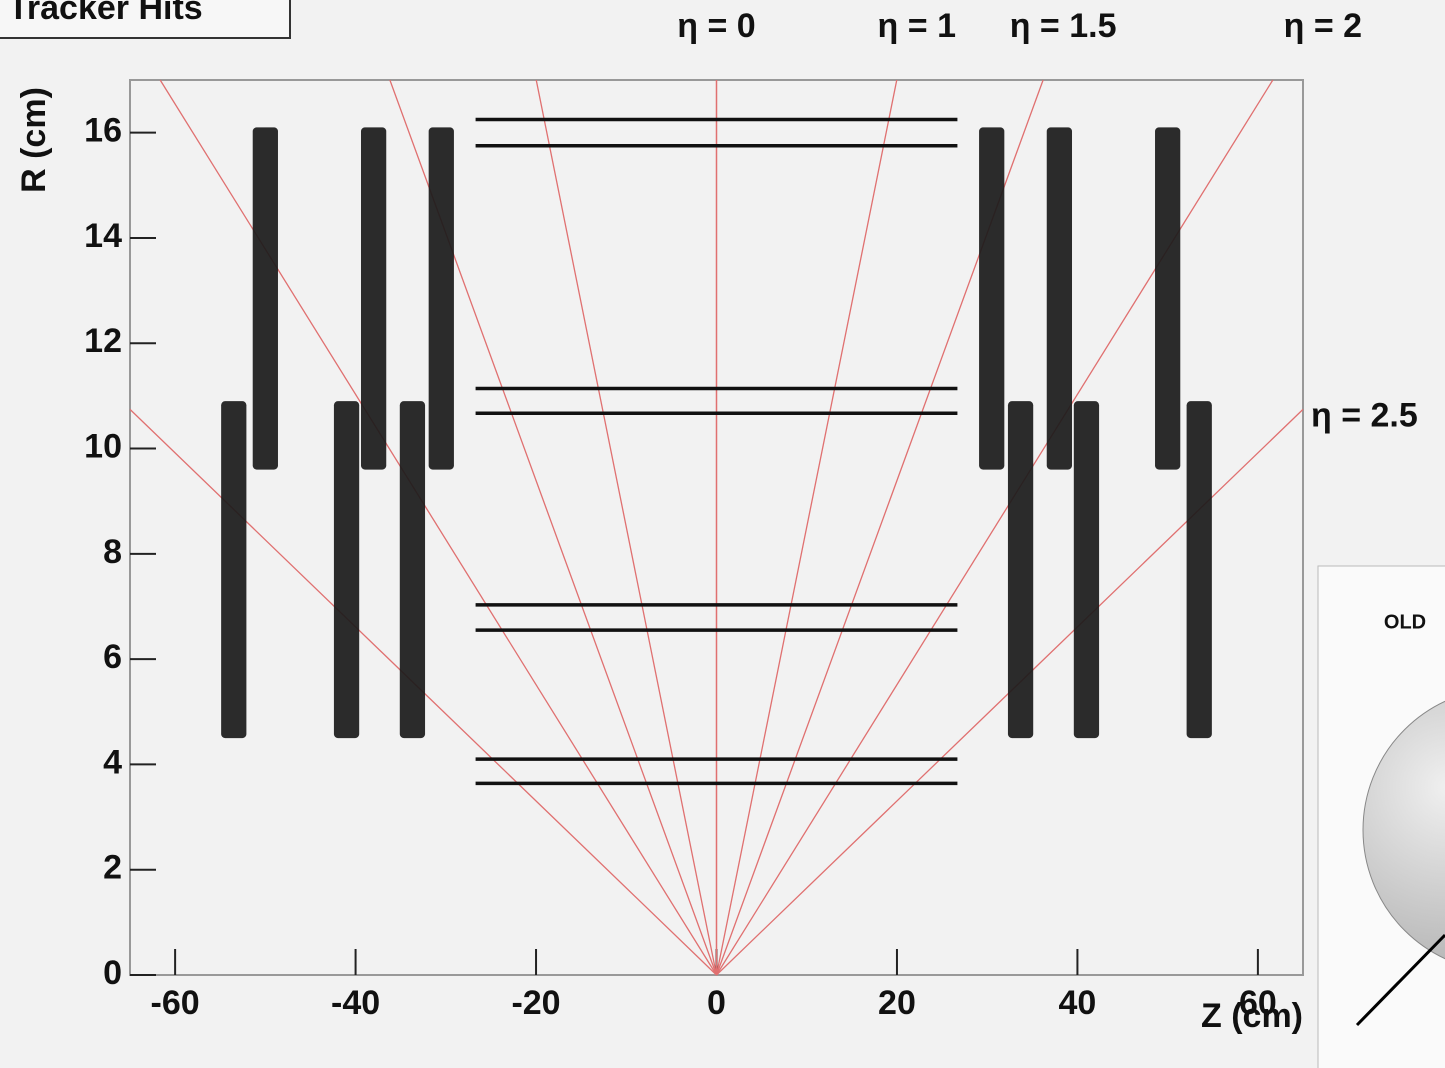  What do you see at coordinates (112, 657) in the screenshot?
I see `y-tick-label: 6` at bounding box center [112, 657].